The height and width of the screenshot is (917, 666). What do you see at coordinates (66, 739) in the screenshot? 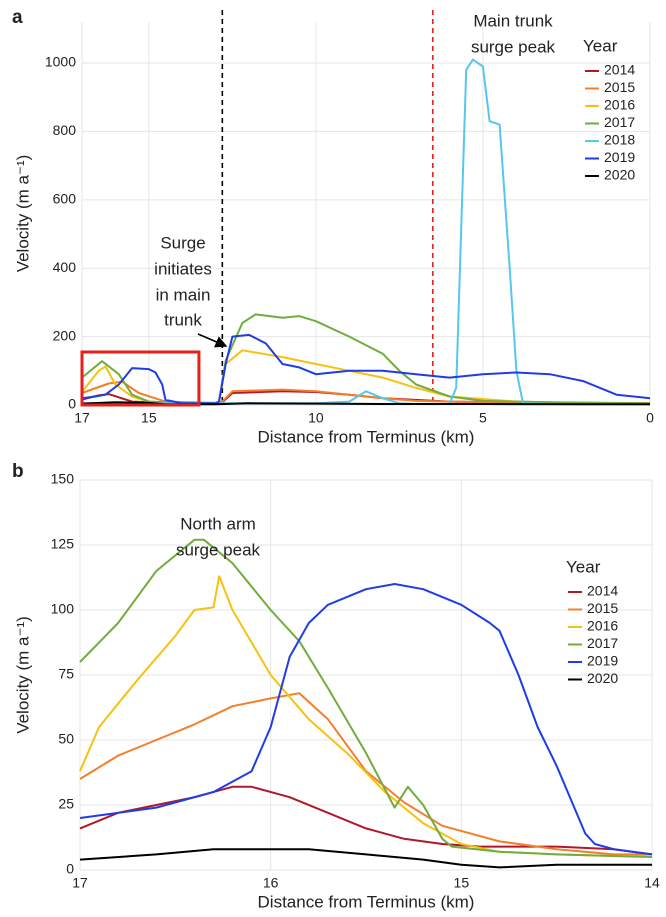
I see `y-tick-label: 50` at bounding box center [66, 739].